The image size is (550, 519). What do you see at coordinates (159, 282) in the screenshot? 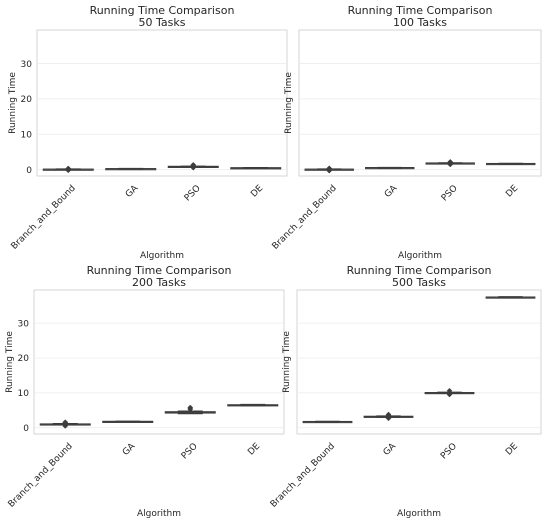
I see `chart-subtitle: 200 Tasks` at bounding box center [159, 282].